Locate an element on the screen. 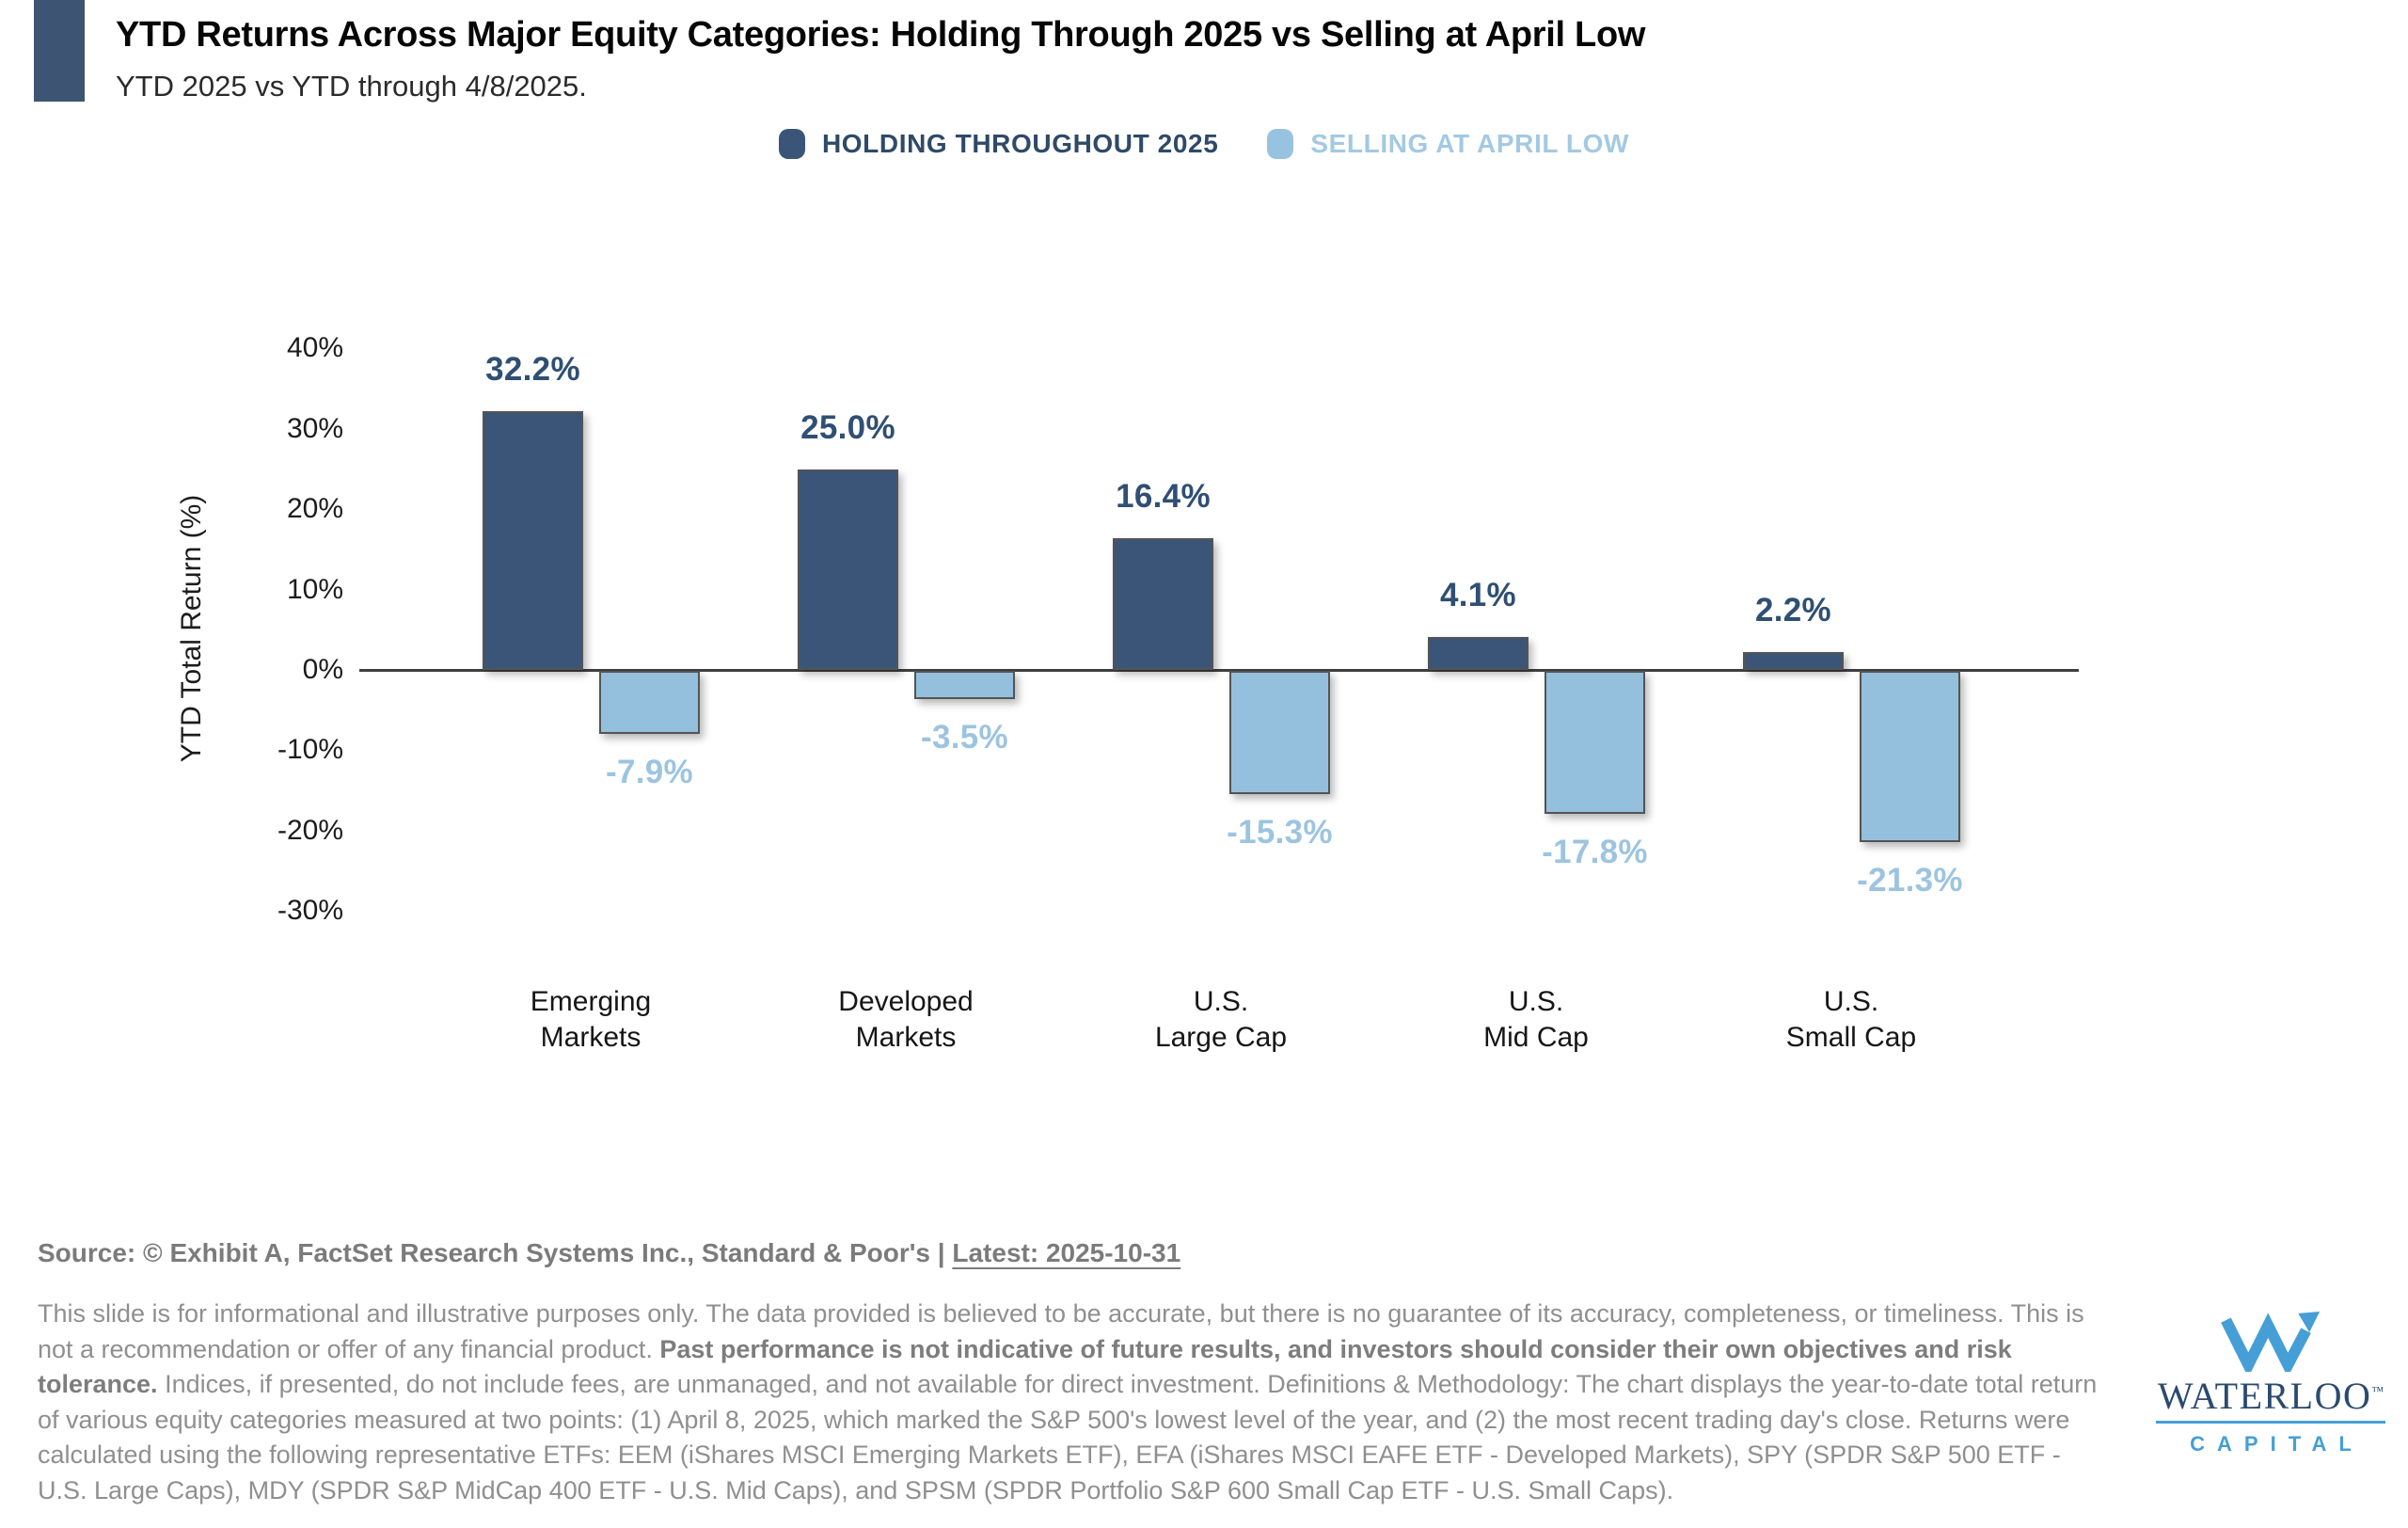  bar-holding-developed-markets is located at coordinates (848, 570).